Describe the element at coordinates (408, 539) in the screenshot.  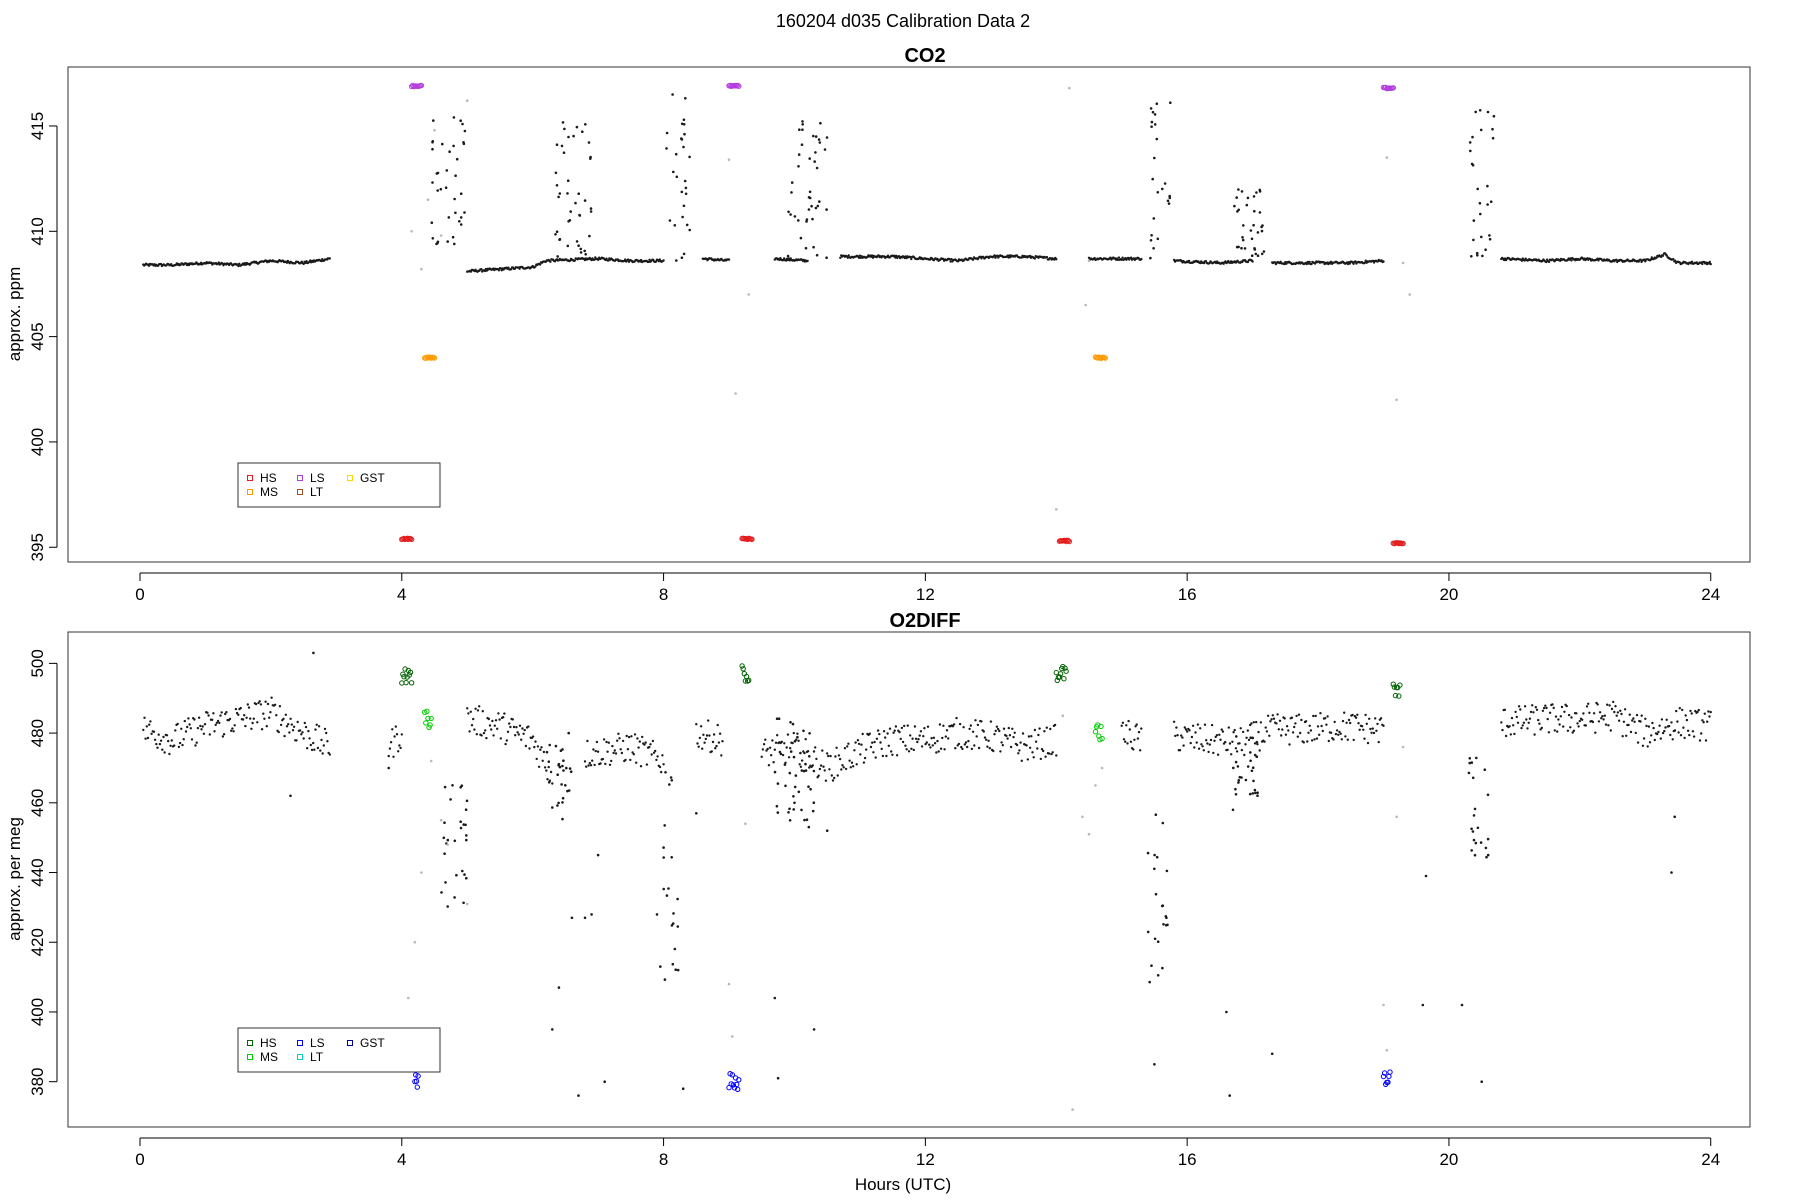
I see `co2-cal-hs-point` at that location.